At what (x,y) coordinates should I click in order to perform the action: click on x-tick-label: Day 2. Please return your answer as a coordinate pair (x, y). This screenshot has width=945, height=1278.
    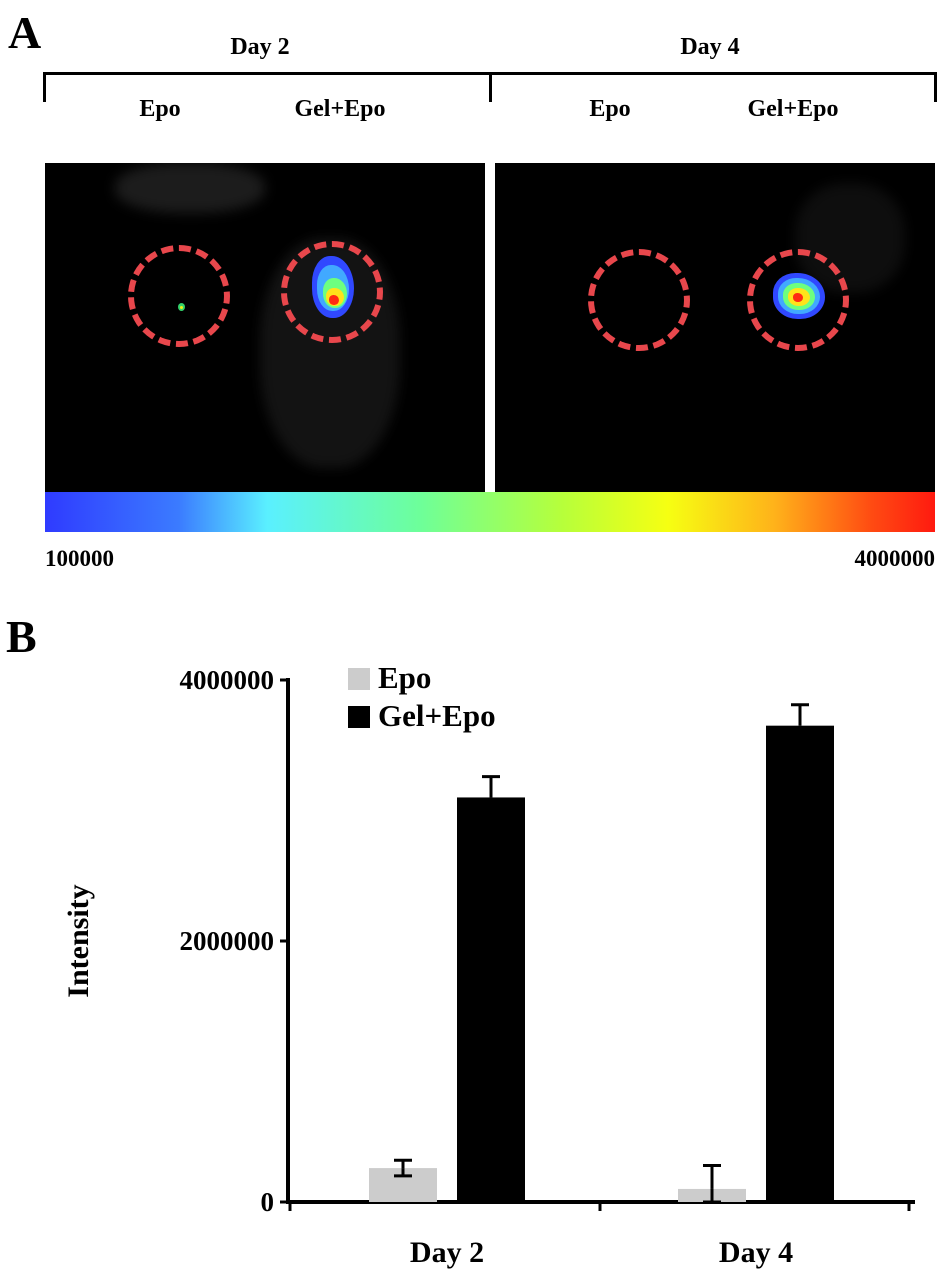
    Looking at the image, I should click on (447, 1252).